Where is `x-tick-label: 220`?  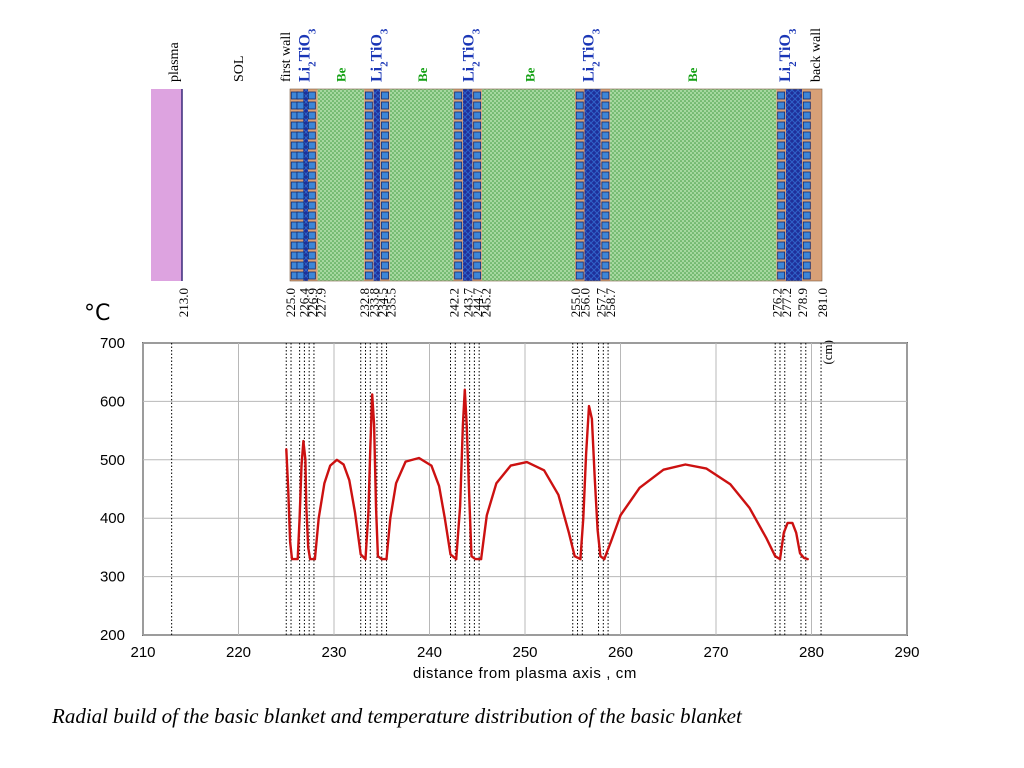
x-tick-label: 220 is located at coordinates (238, 652).